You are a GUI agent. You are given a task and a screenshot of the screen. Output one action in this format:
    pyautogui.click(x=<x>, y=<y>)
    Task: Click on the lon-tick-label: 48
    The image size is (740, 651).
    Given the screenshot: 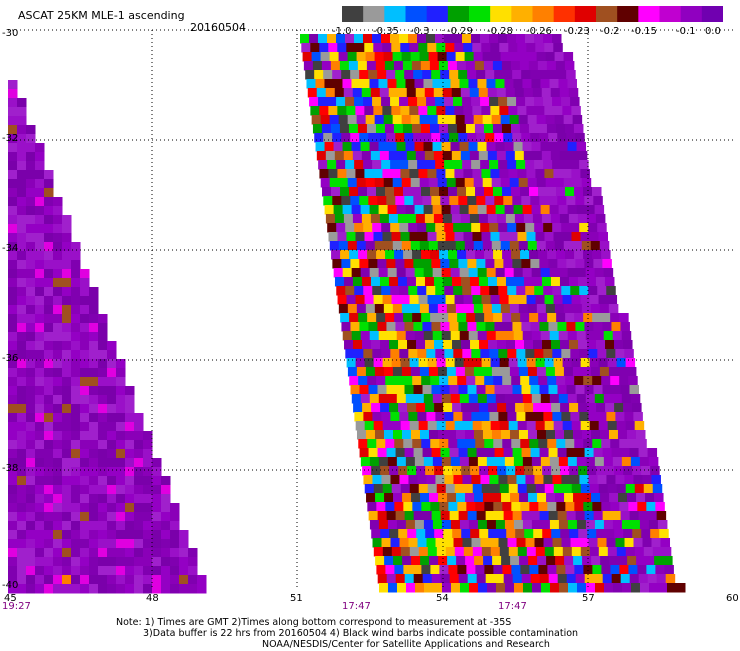 What is the action you would take?
    pyautogui.click(x=152, y=598)
    